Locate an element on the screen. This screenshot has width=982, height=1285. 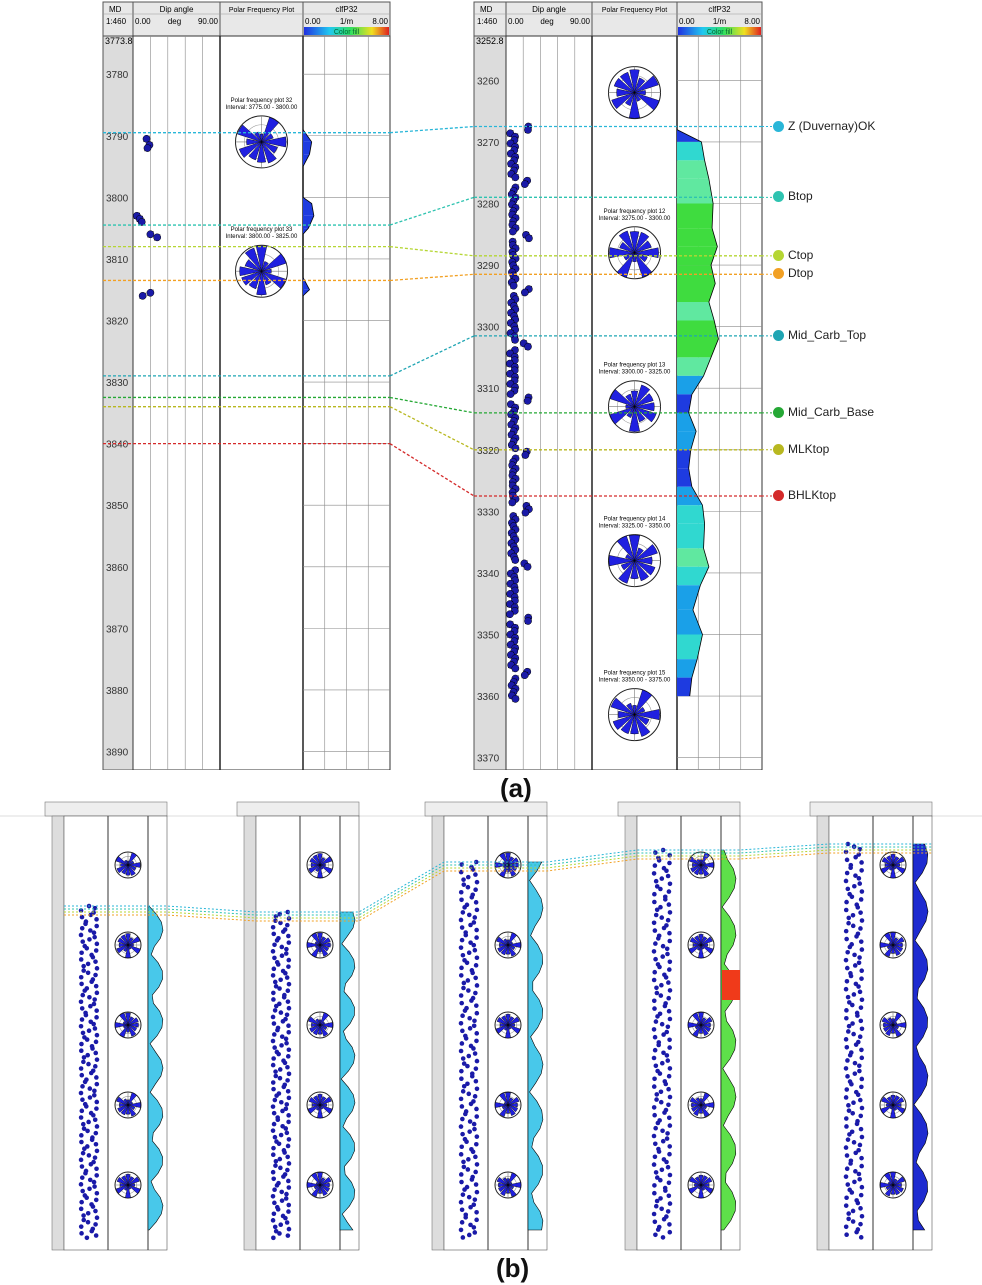
polar-frequency-plot is located at coordinates (634, 407).